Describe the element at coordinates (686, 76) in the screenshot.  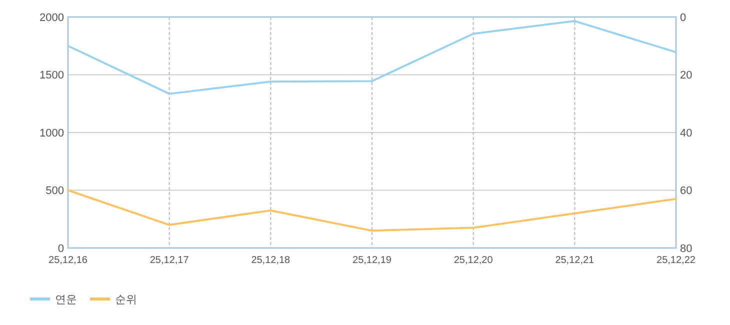
I see `y2-tick-label: 20` at that location.